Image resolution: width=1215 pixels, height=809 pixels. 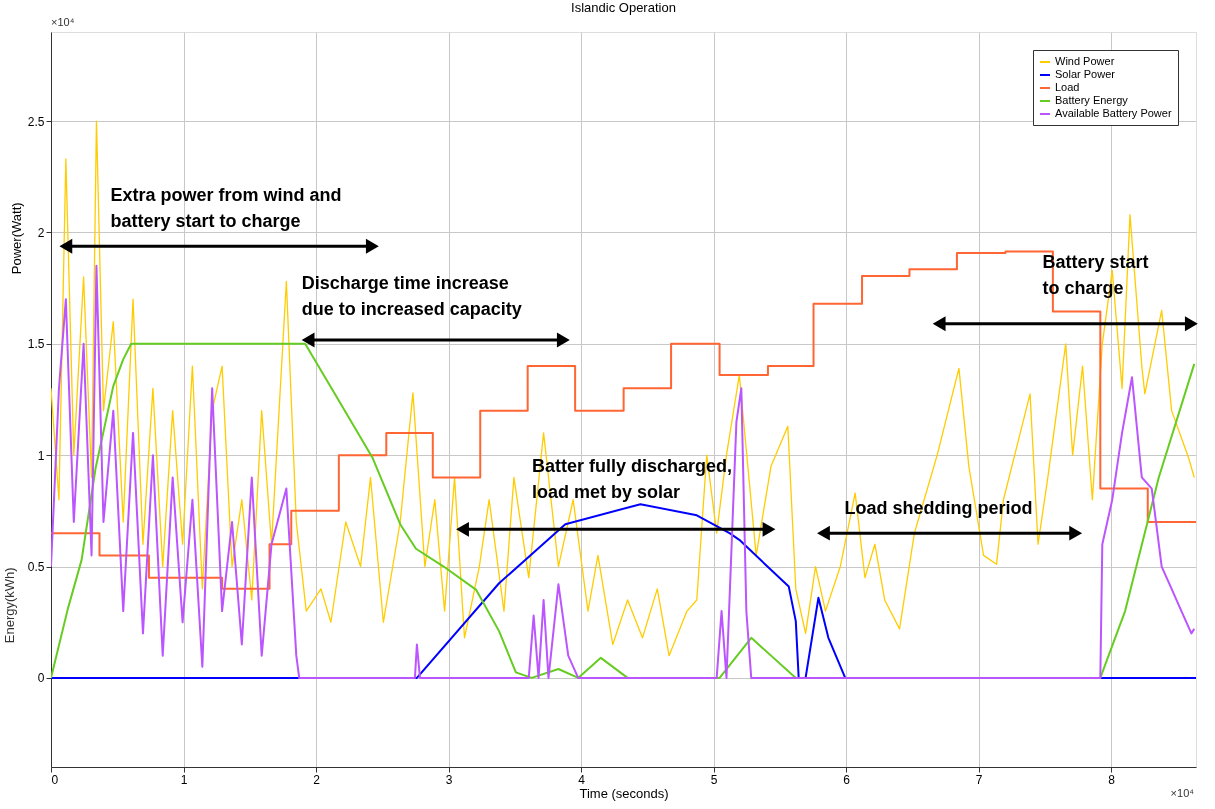 What do you see at coordinates (184, 779) in the screenshot?
I see `x-tick-label: 1` at bounding box center [184, 779].